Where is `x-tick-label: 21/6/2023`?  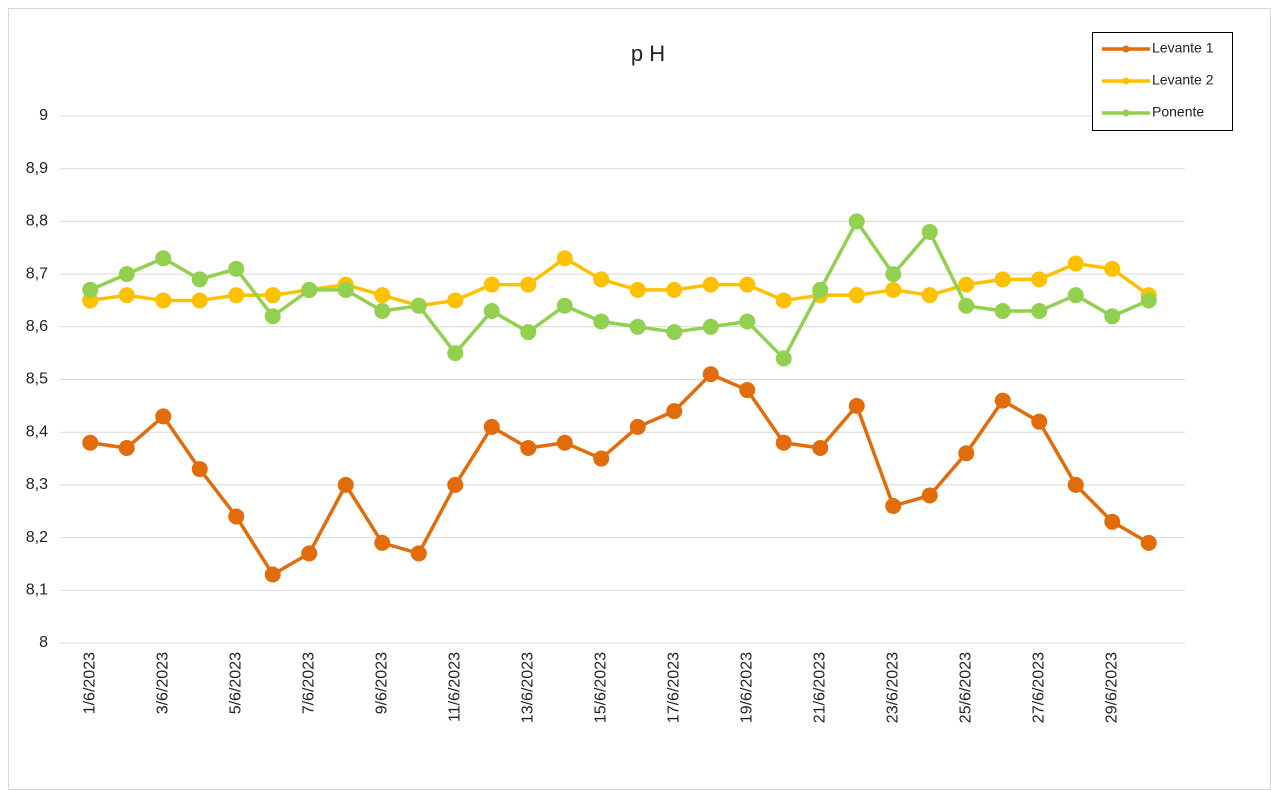 x-tick-label: 21/6/2023 is located at coordinates (819, 687).